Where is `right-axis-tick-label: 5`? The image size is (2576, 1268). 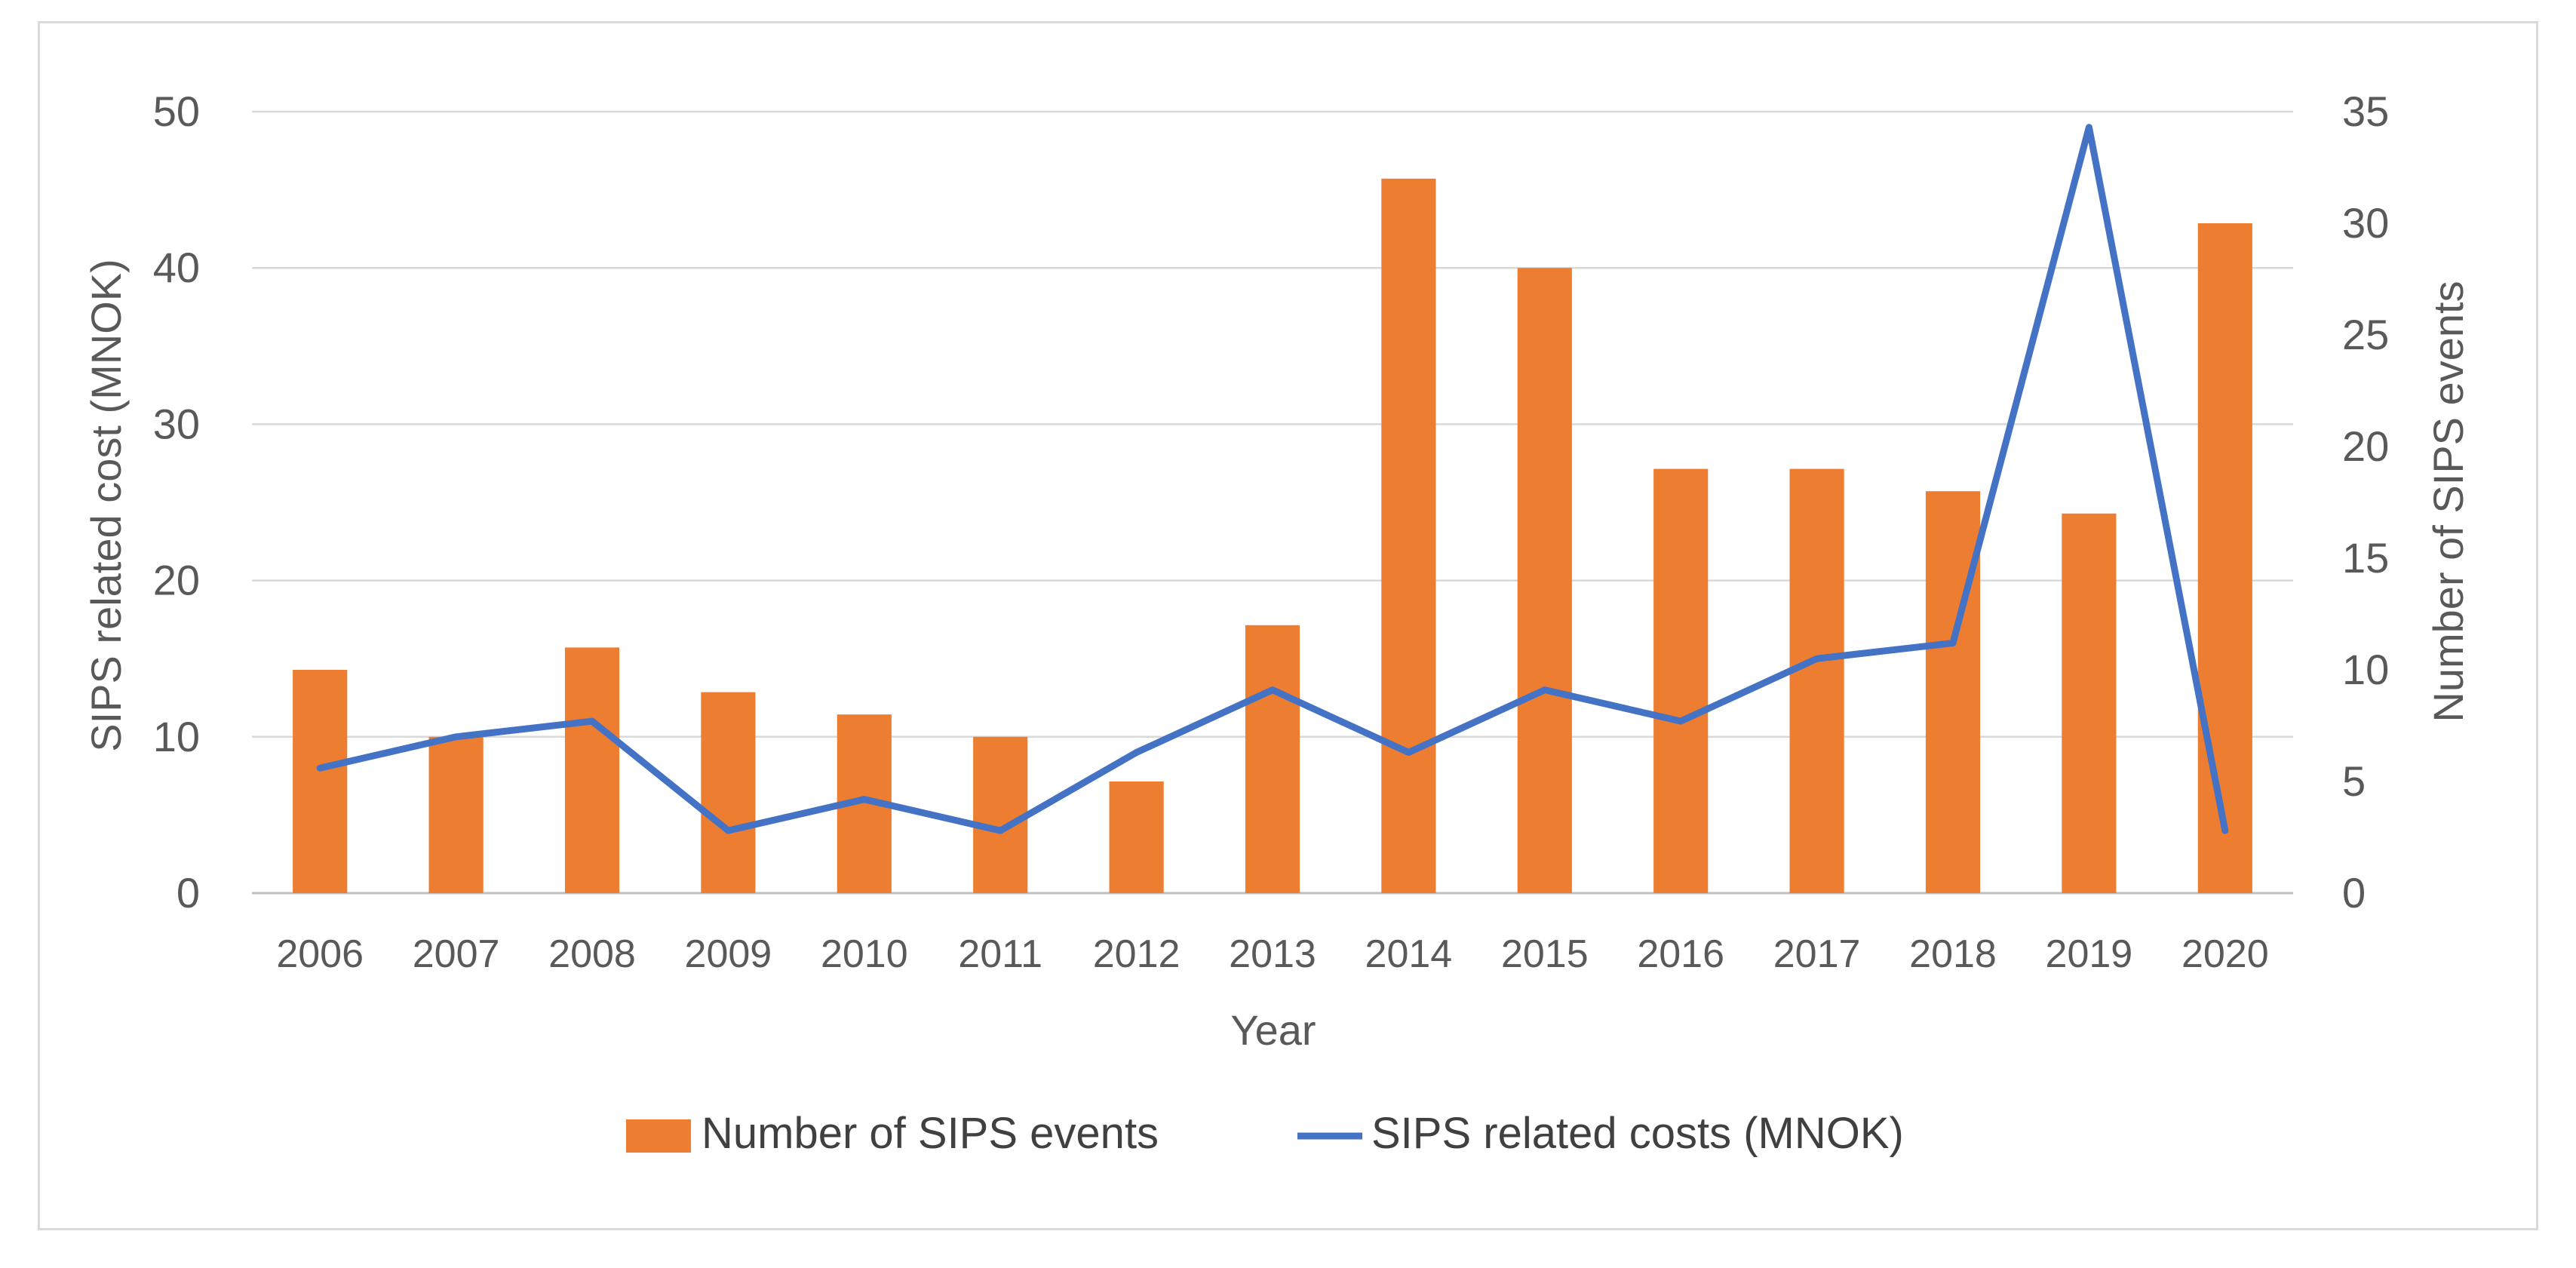 right-axis-tick-label: 5 is located at coordinates (2354, 781).